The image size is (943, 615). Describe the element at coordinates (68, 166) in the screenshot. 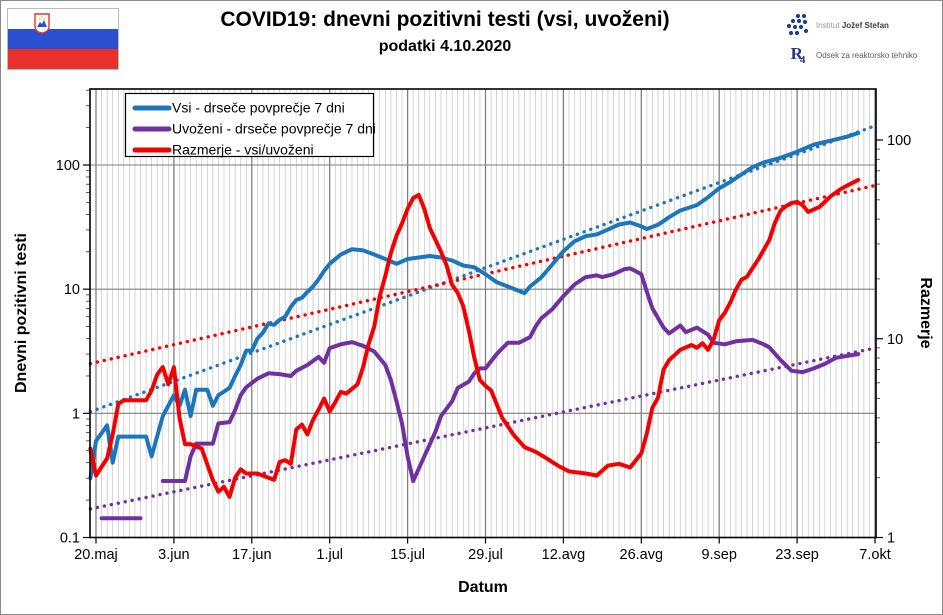

I see `y-left-tick-label: 100` at that location.